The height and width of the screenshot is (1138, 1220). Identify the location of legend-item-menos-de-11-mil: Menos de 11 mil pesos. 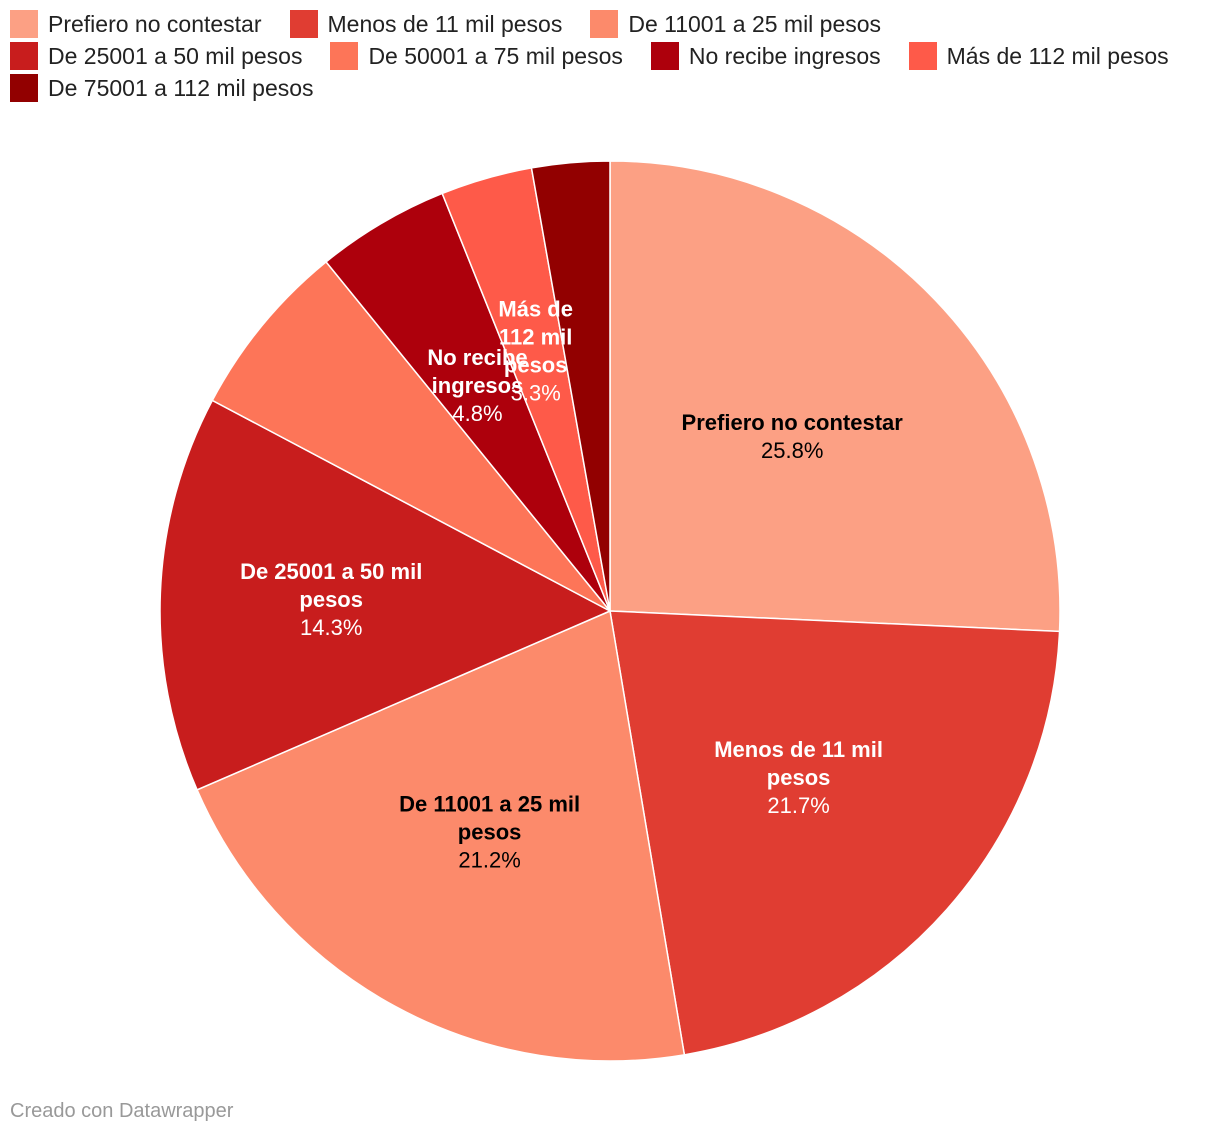
(426, 24).